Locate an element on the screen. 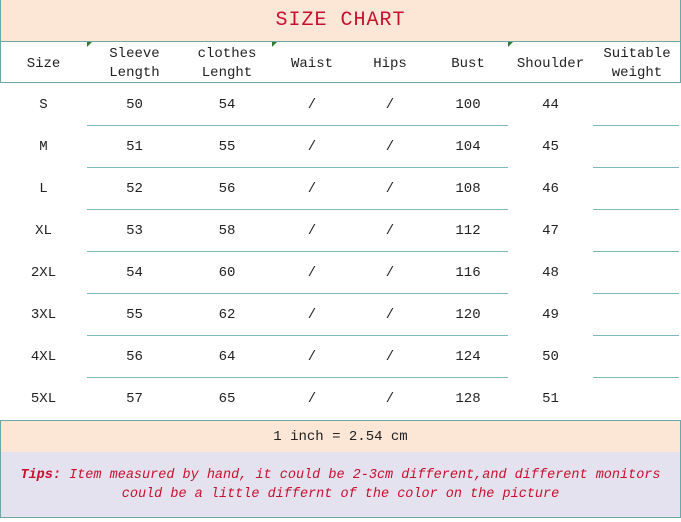 This screenshot has height=522, width=681. cell-clothes-length: 65 is located at coordinates (227, 398).